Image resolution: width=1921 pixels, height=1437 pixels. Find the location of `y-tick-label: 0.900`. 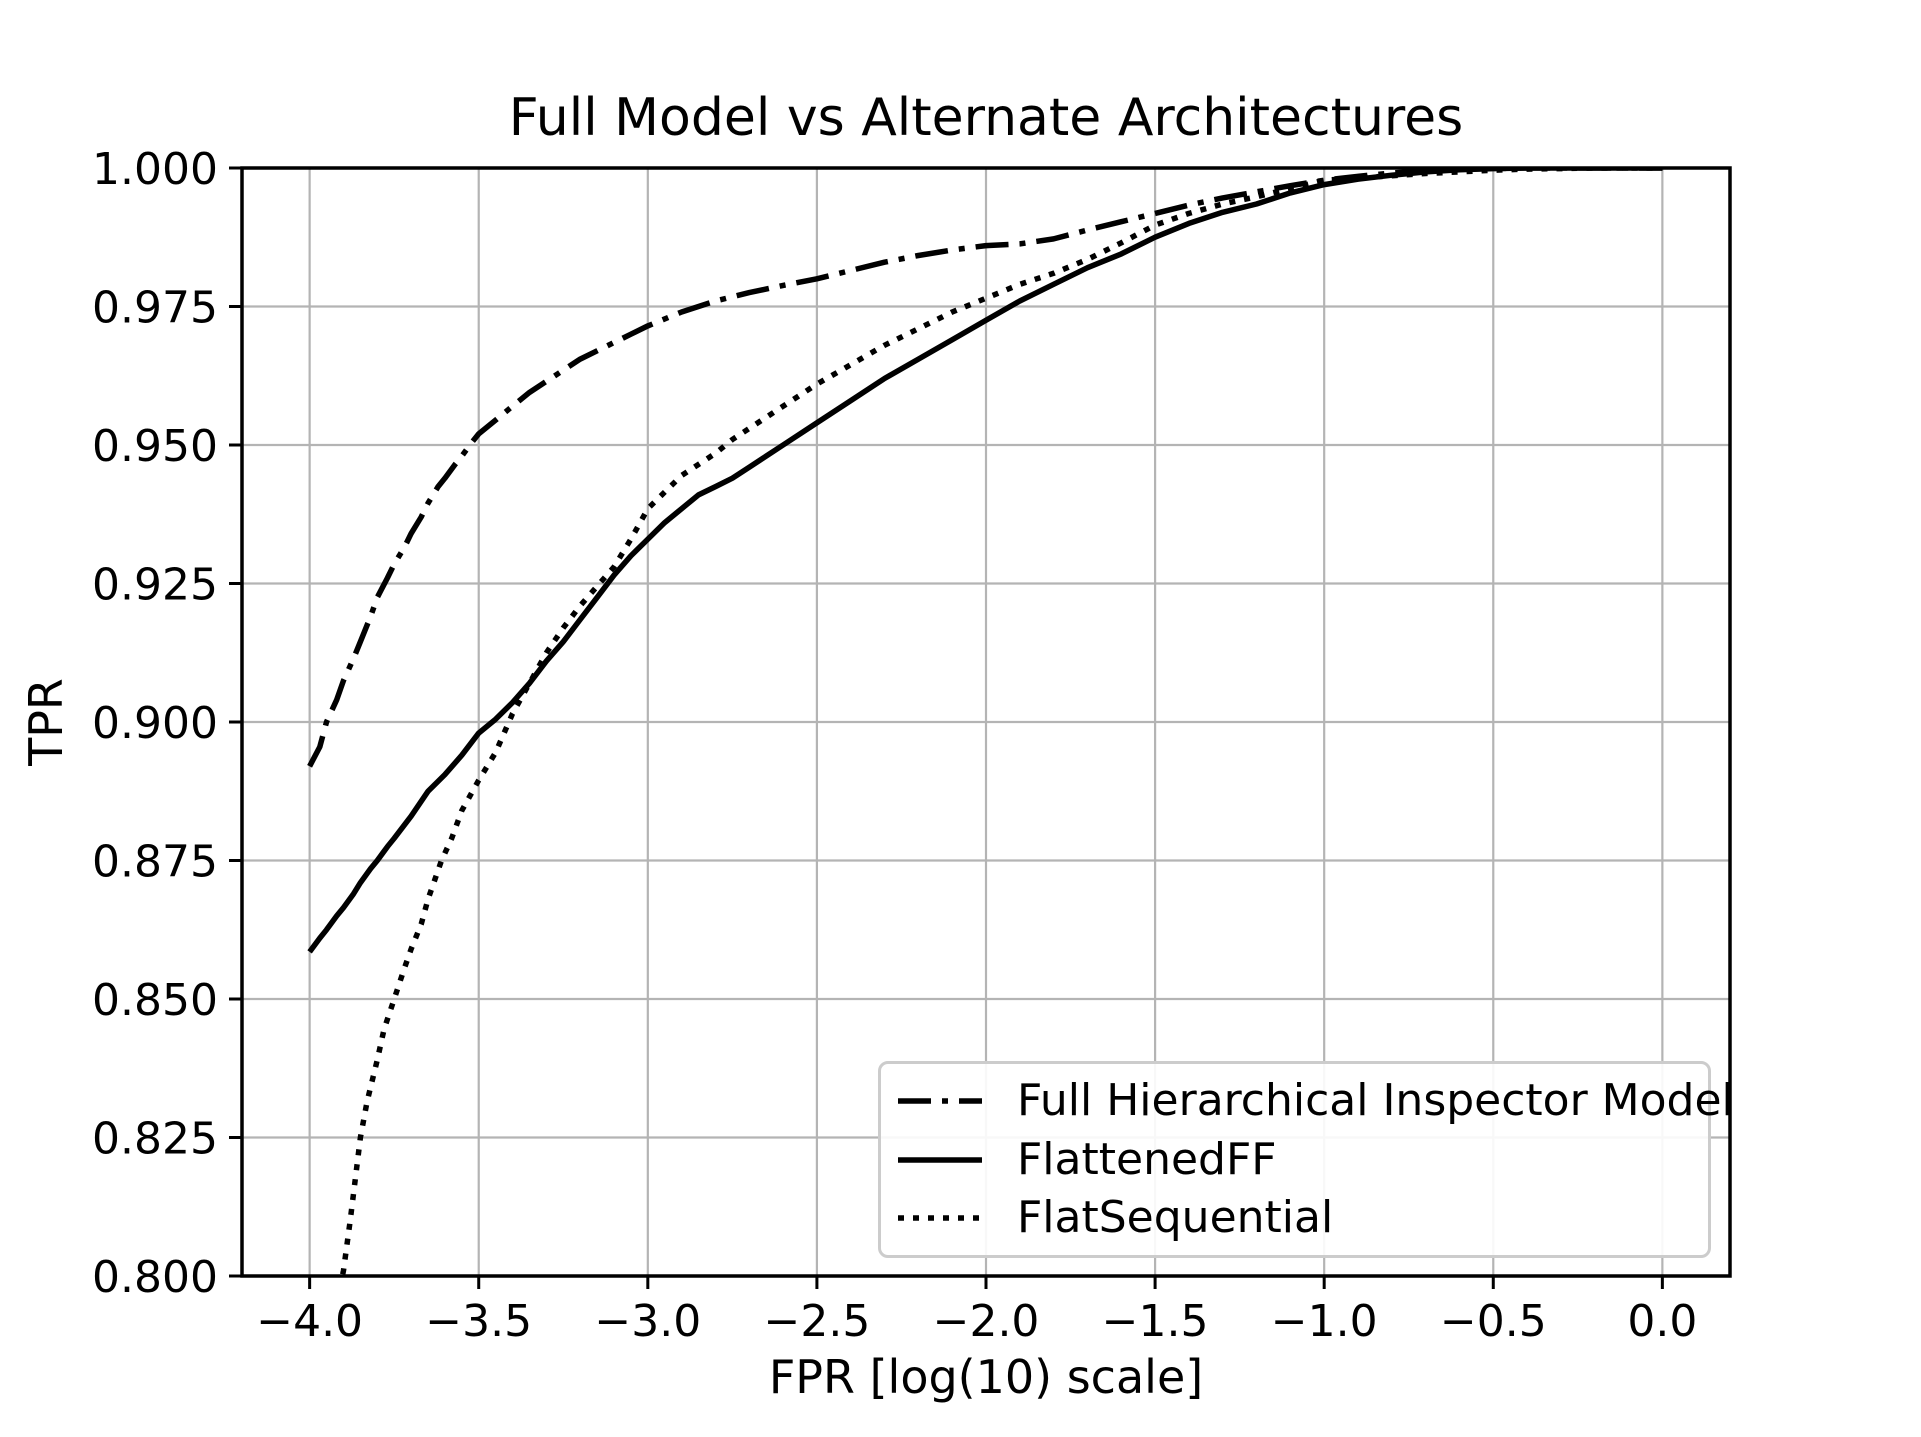

y-tick-label: 0.900 is located at coordinates (155, 723).